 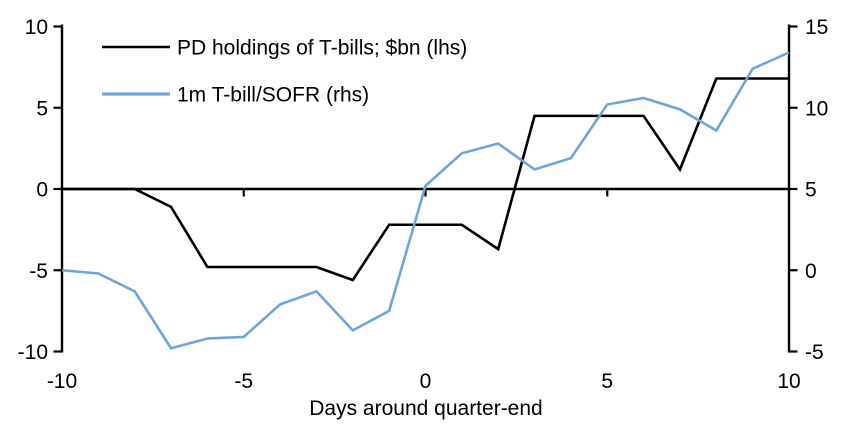 I want to click on x-axis-tick-label: -10, so click(x=62, y=381).